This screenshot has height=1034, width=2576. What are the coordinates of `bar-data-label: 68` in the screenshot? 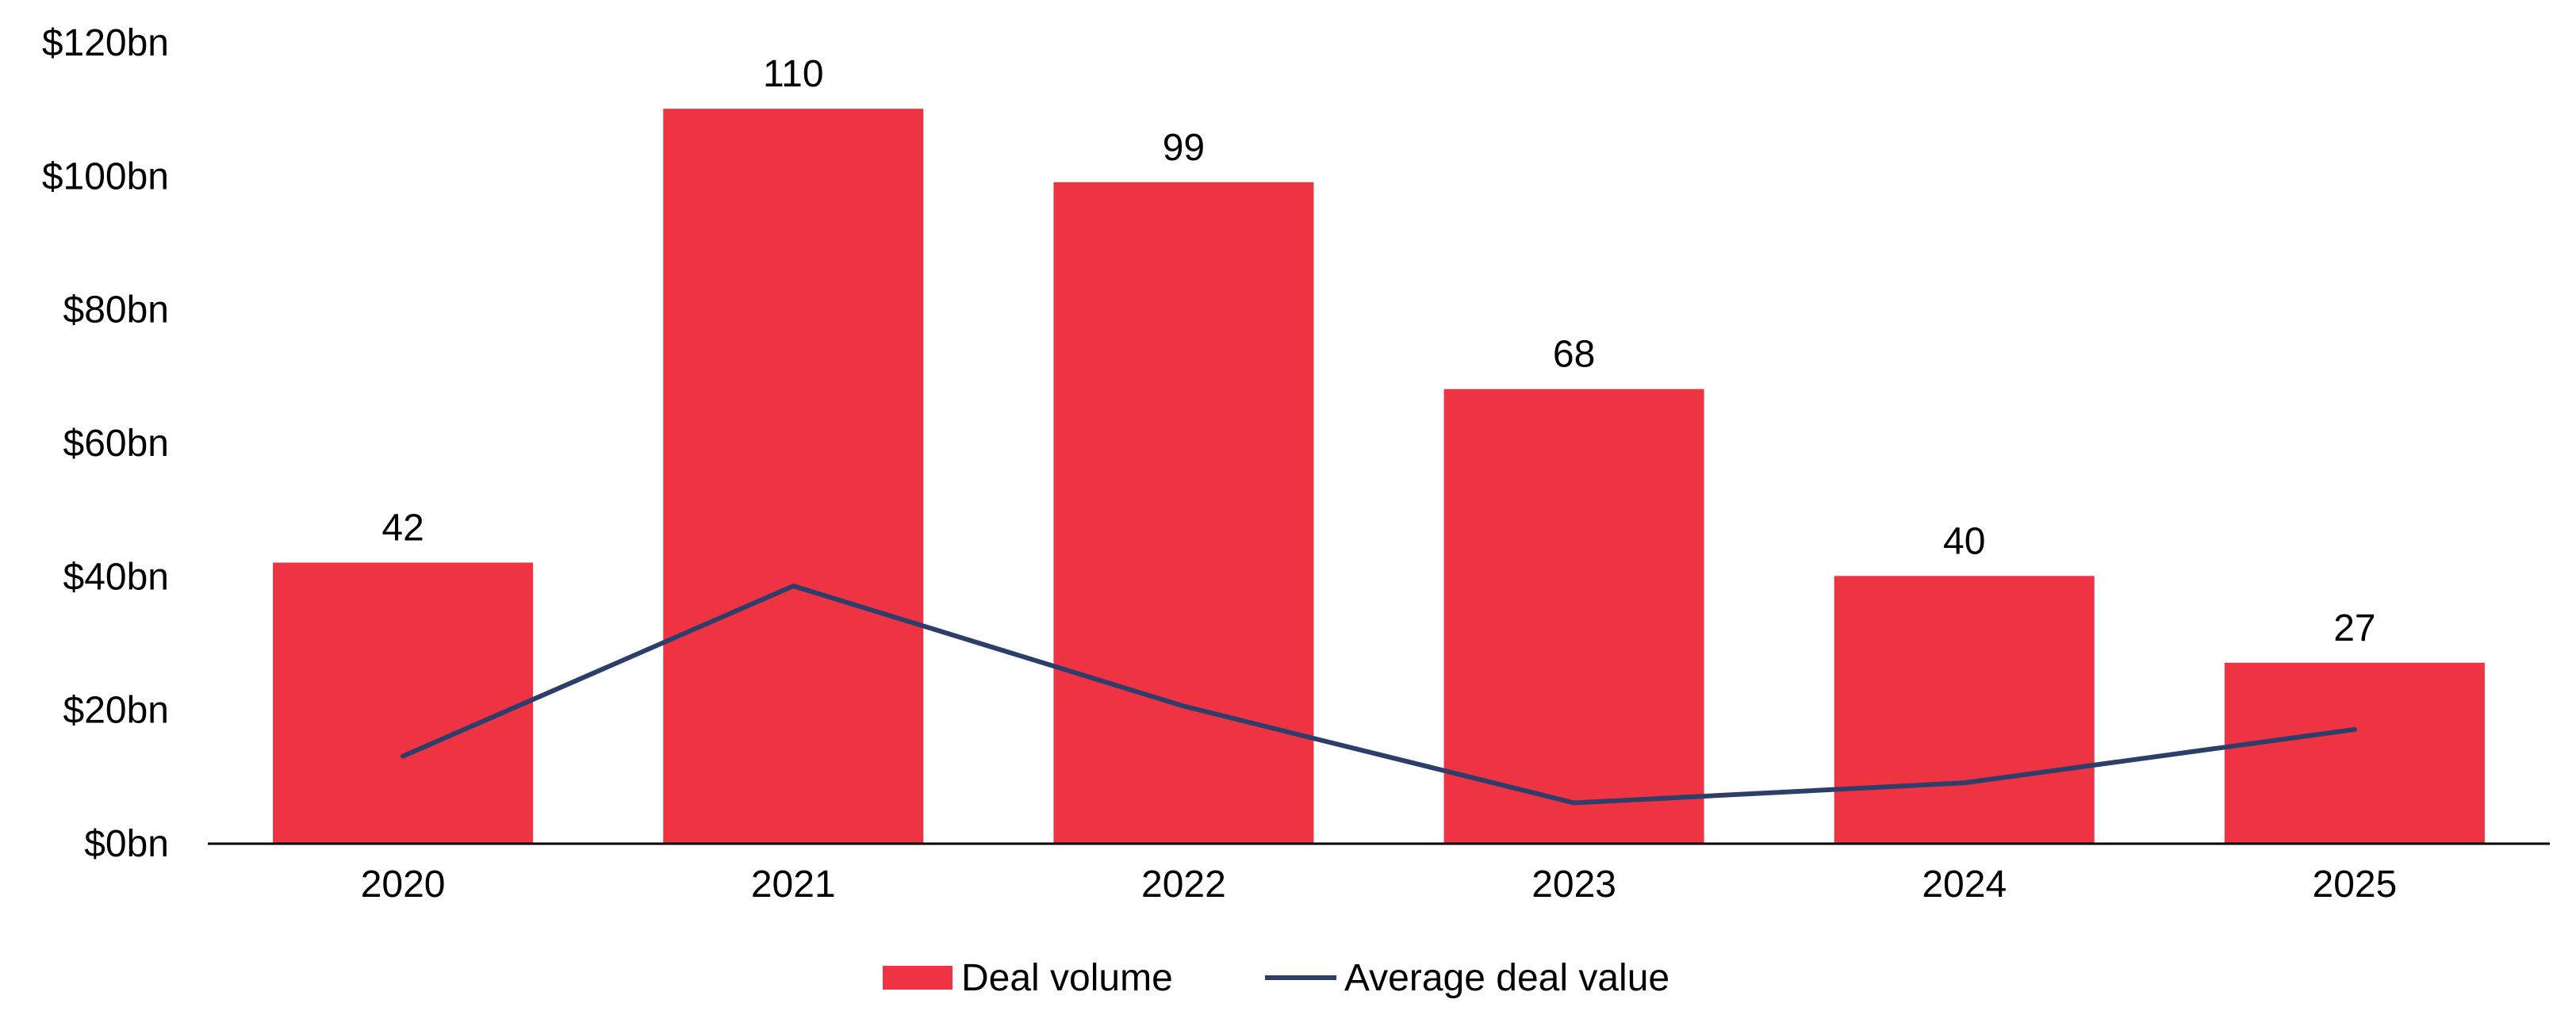 It's located at (1574, 355).